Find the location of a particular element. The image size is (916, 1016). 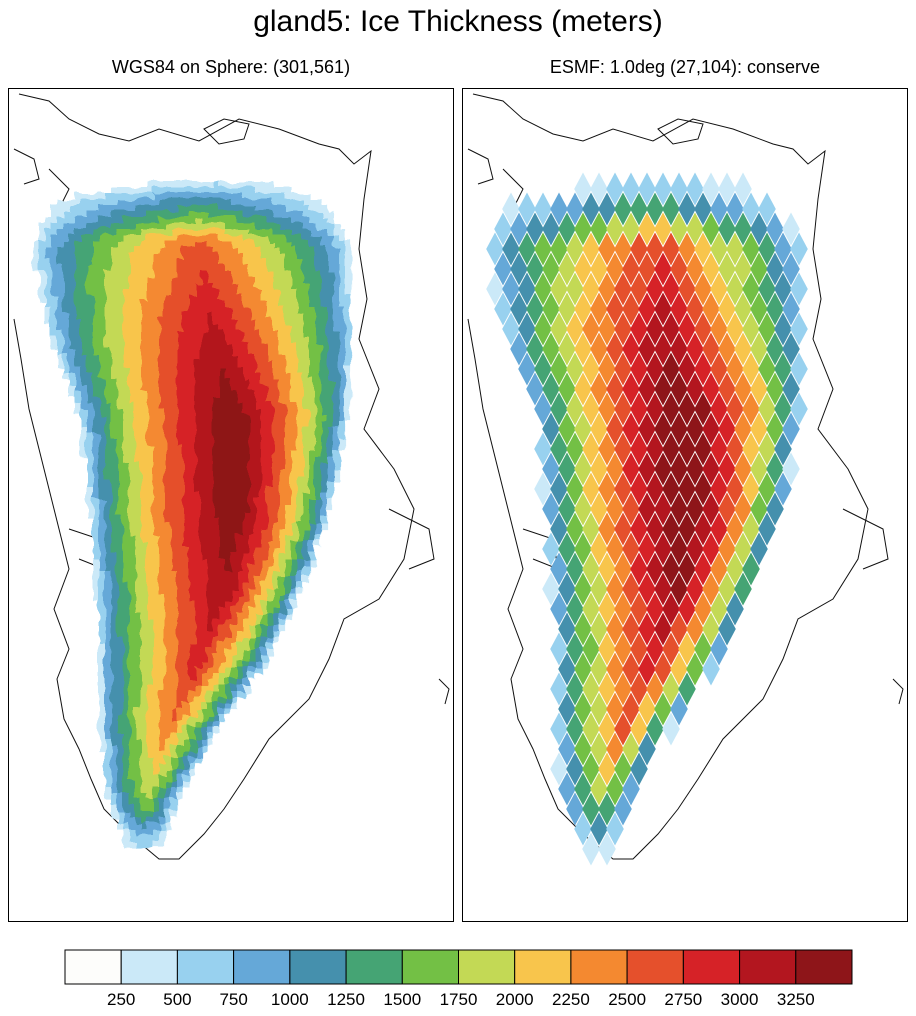

colorbar-tick-label: 2250 is located at coordinates (571, 999).